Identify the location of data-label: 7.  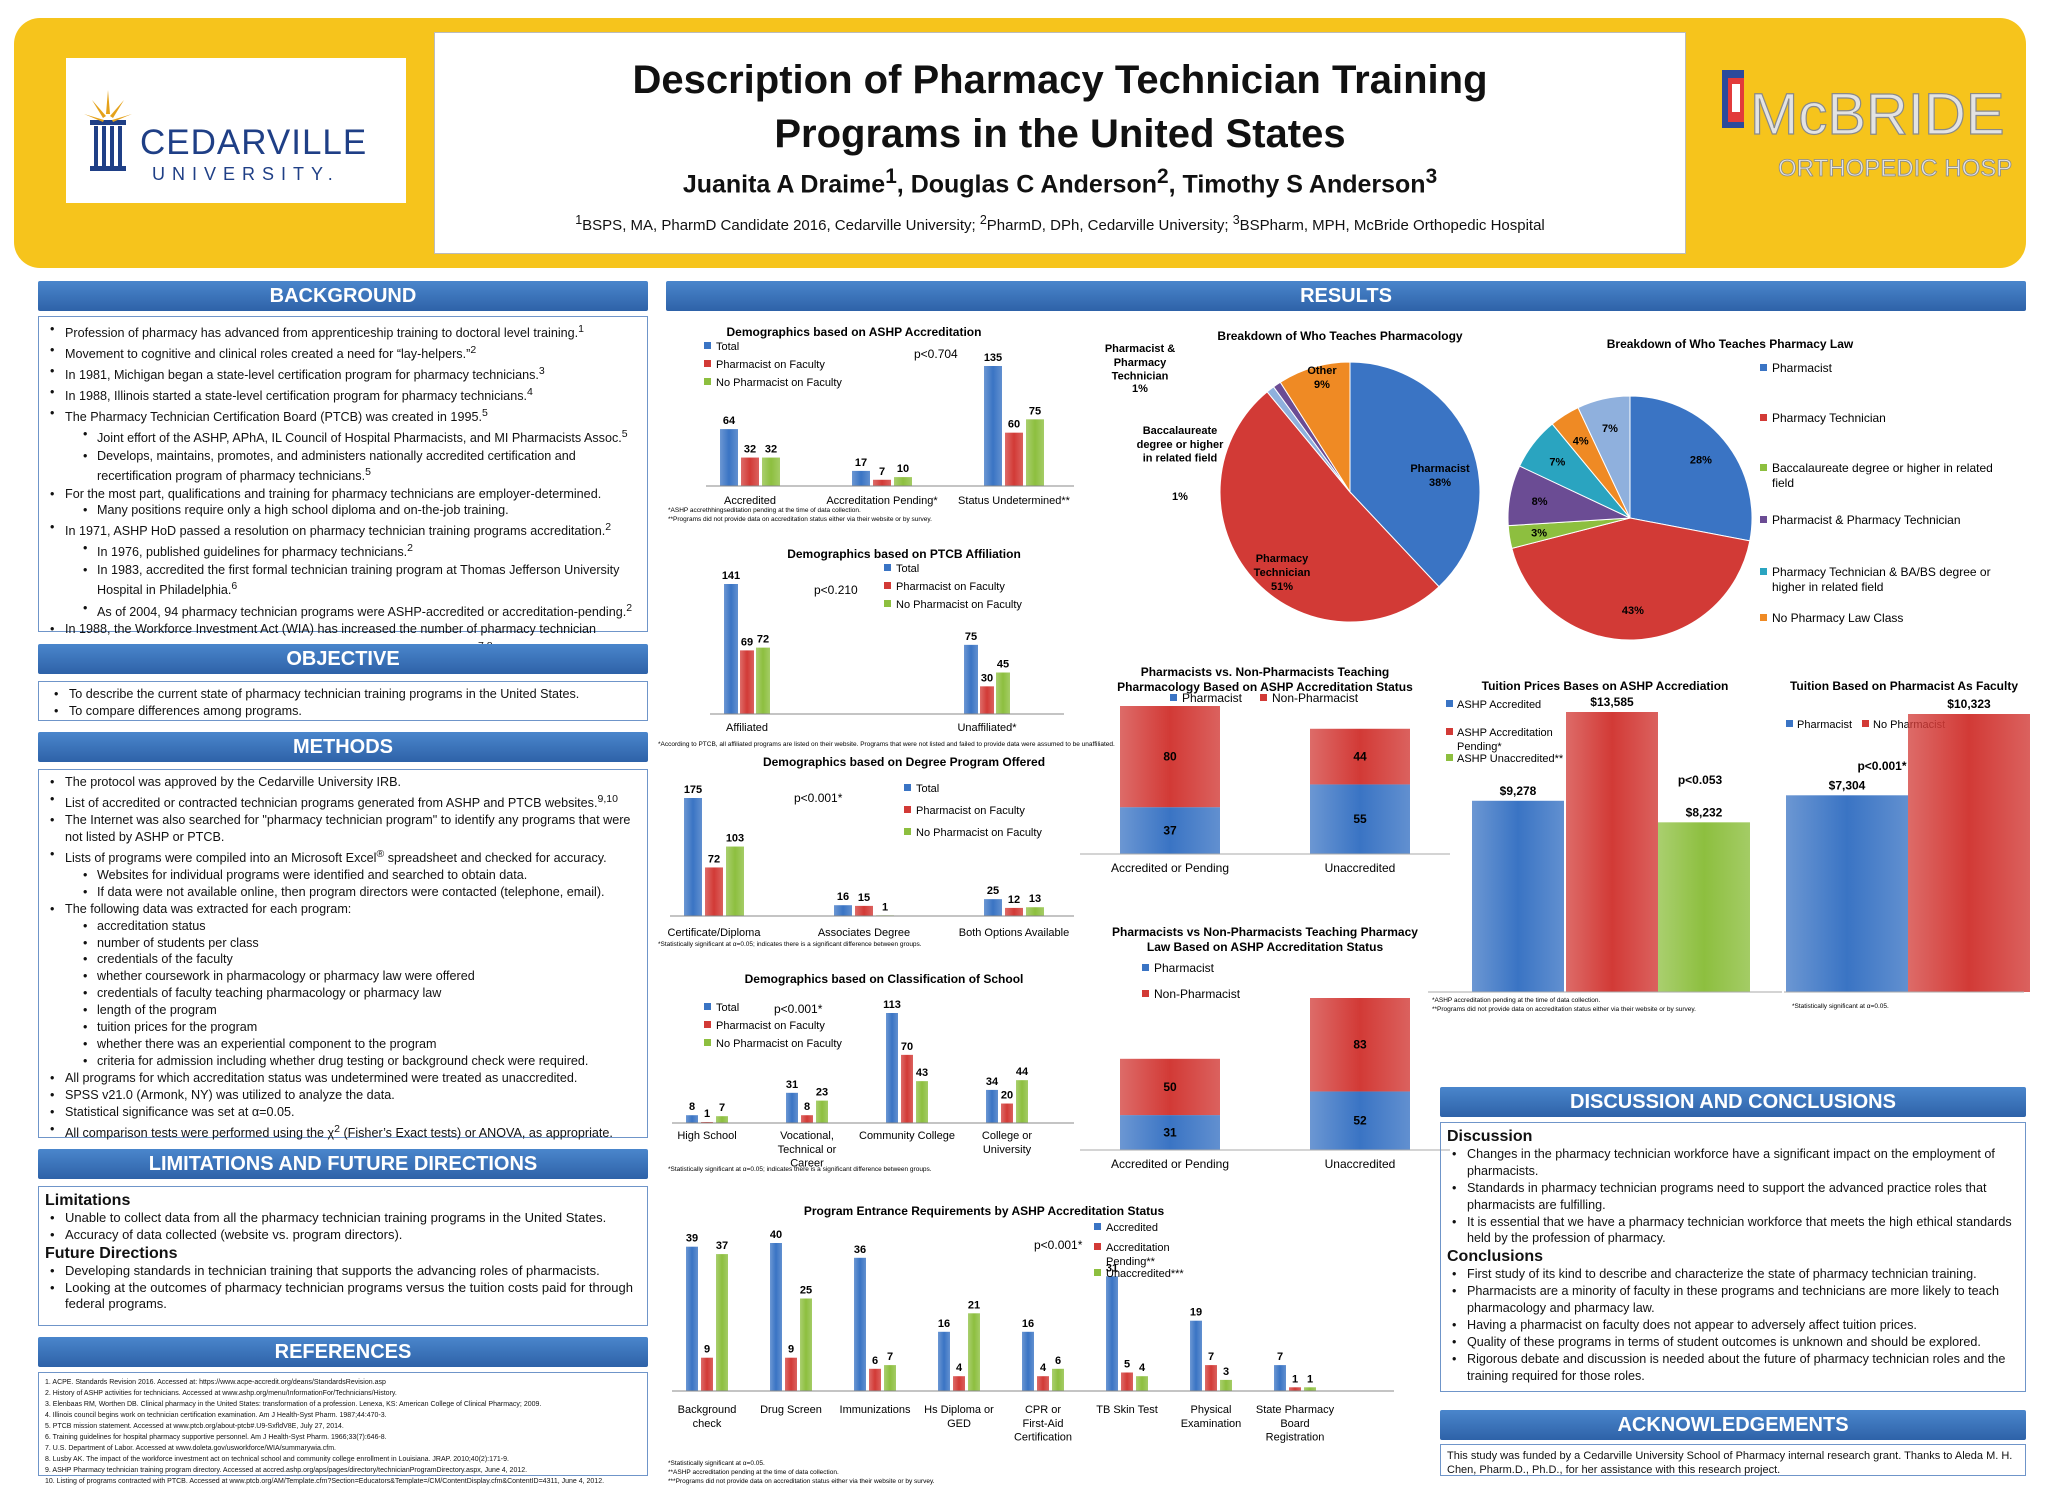
(890, 1357).